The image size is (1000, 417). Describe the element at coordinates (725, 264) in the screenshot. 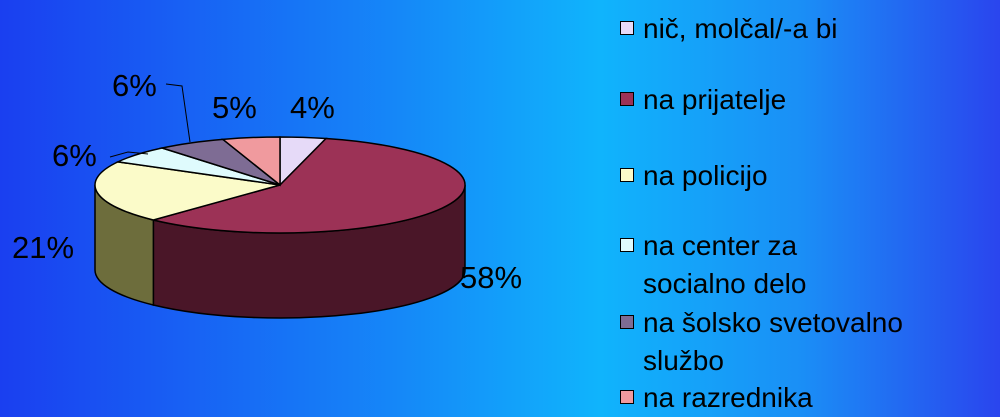

I see `legend-label: na center za socialno delo` at that location.